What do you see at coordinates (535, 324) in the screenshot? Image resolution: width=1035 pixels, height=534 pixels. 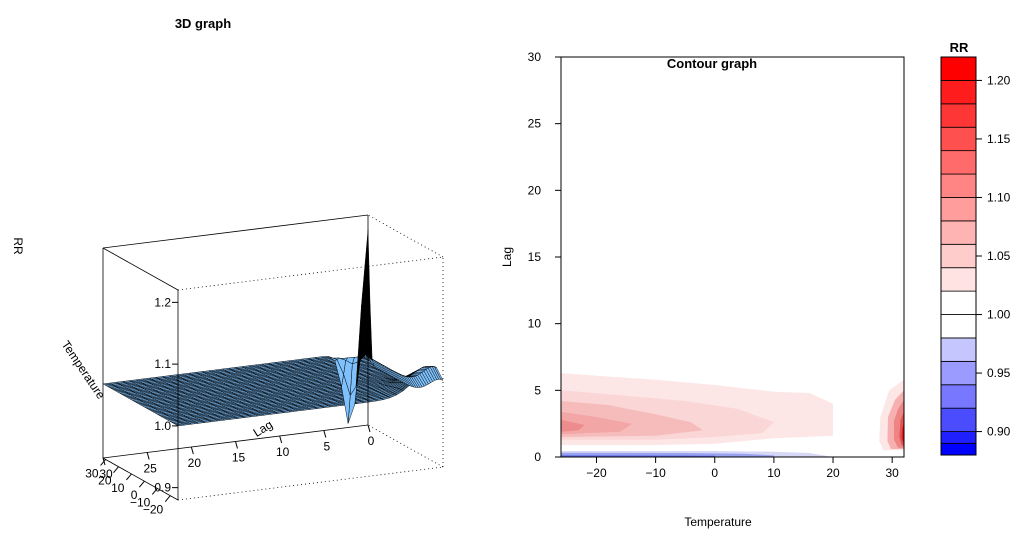 I see `contour-y-tick-label: 10` at bounding box center [535, 324].